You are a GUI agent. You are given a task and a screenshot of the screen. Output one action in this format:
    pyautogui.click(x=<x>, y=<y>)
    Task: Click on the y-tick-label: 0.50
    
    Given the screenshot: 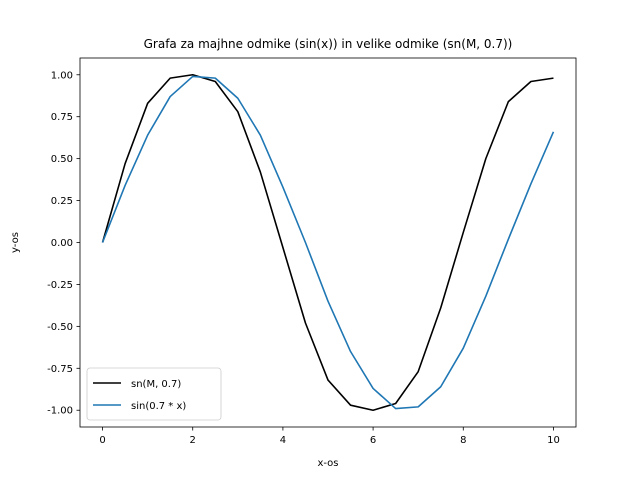 What is the action you would take?
    pyautogui.click(x=62, y=159)
    